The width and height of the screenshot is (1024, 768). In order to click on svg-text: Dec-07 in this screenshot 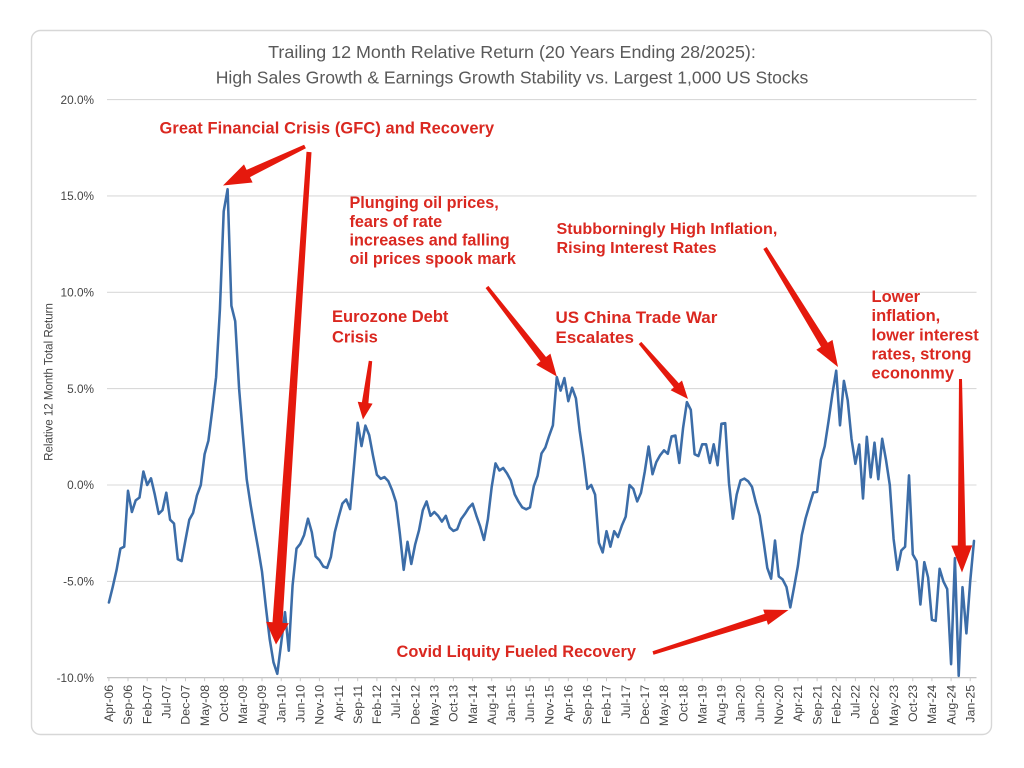, I will do `click(186, 705)`.